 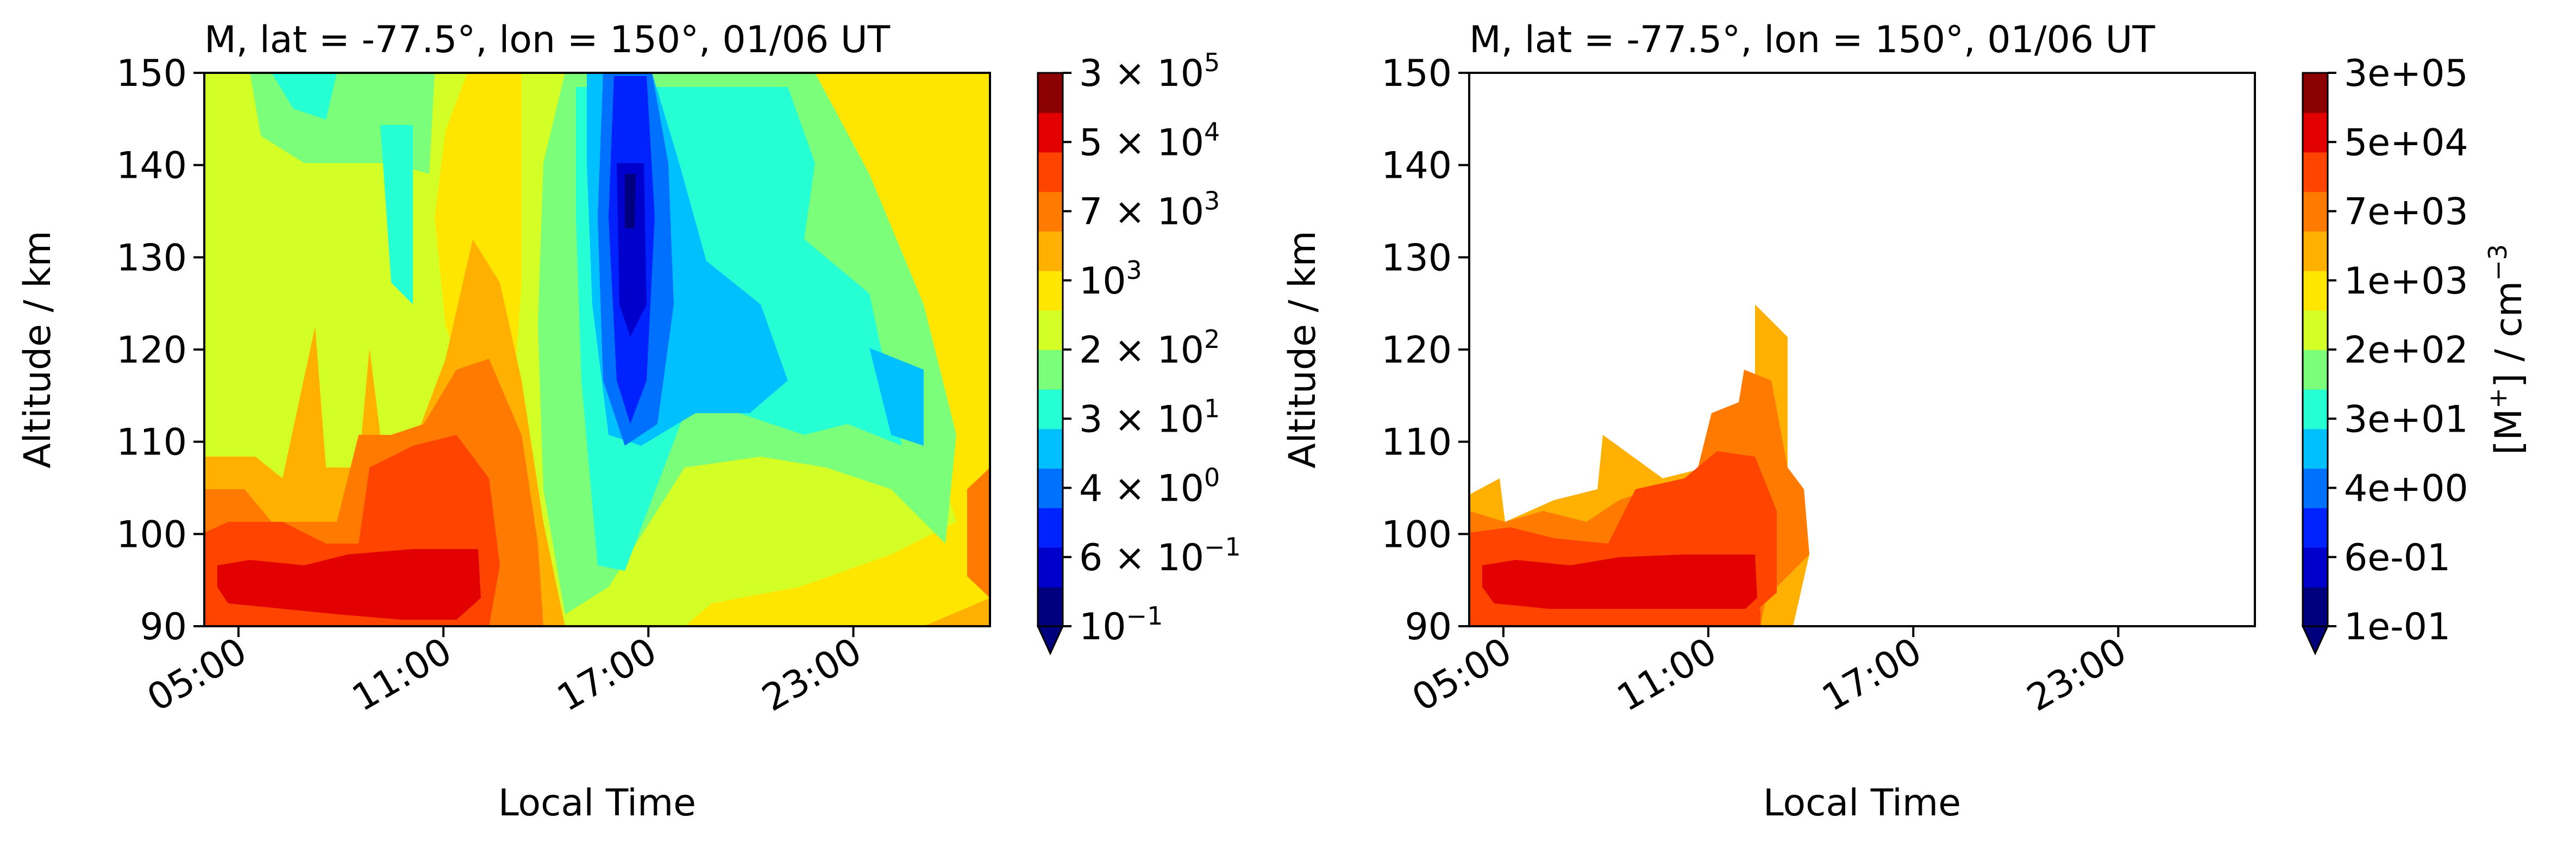 What do you see at coordinates (837, 349) in the screenshot?
I see `left-region-yellow-right` at bounding box center [837, 349].